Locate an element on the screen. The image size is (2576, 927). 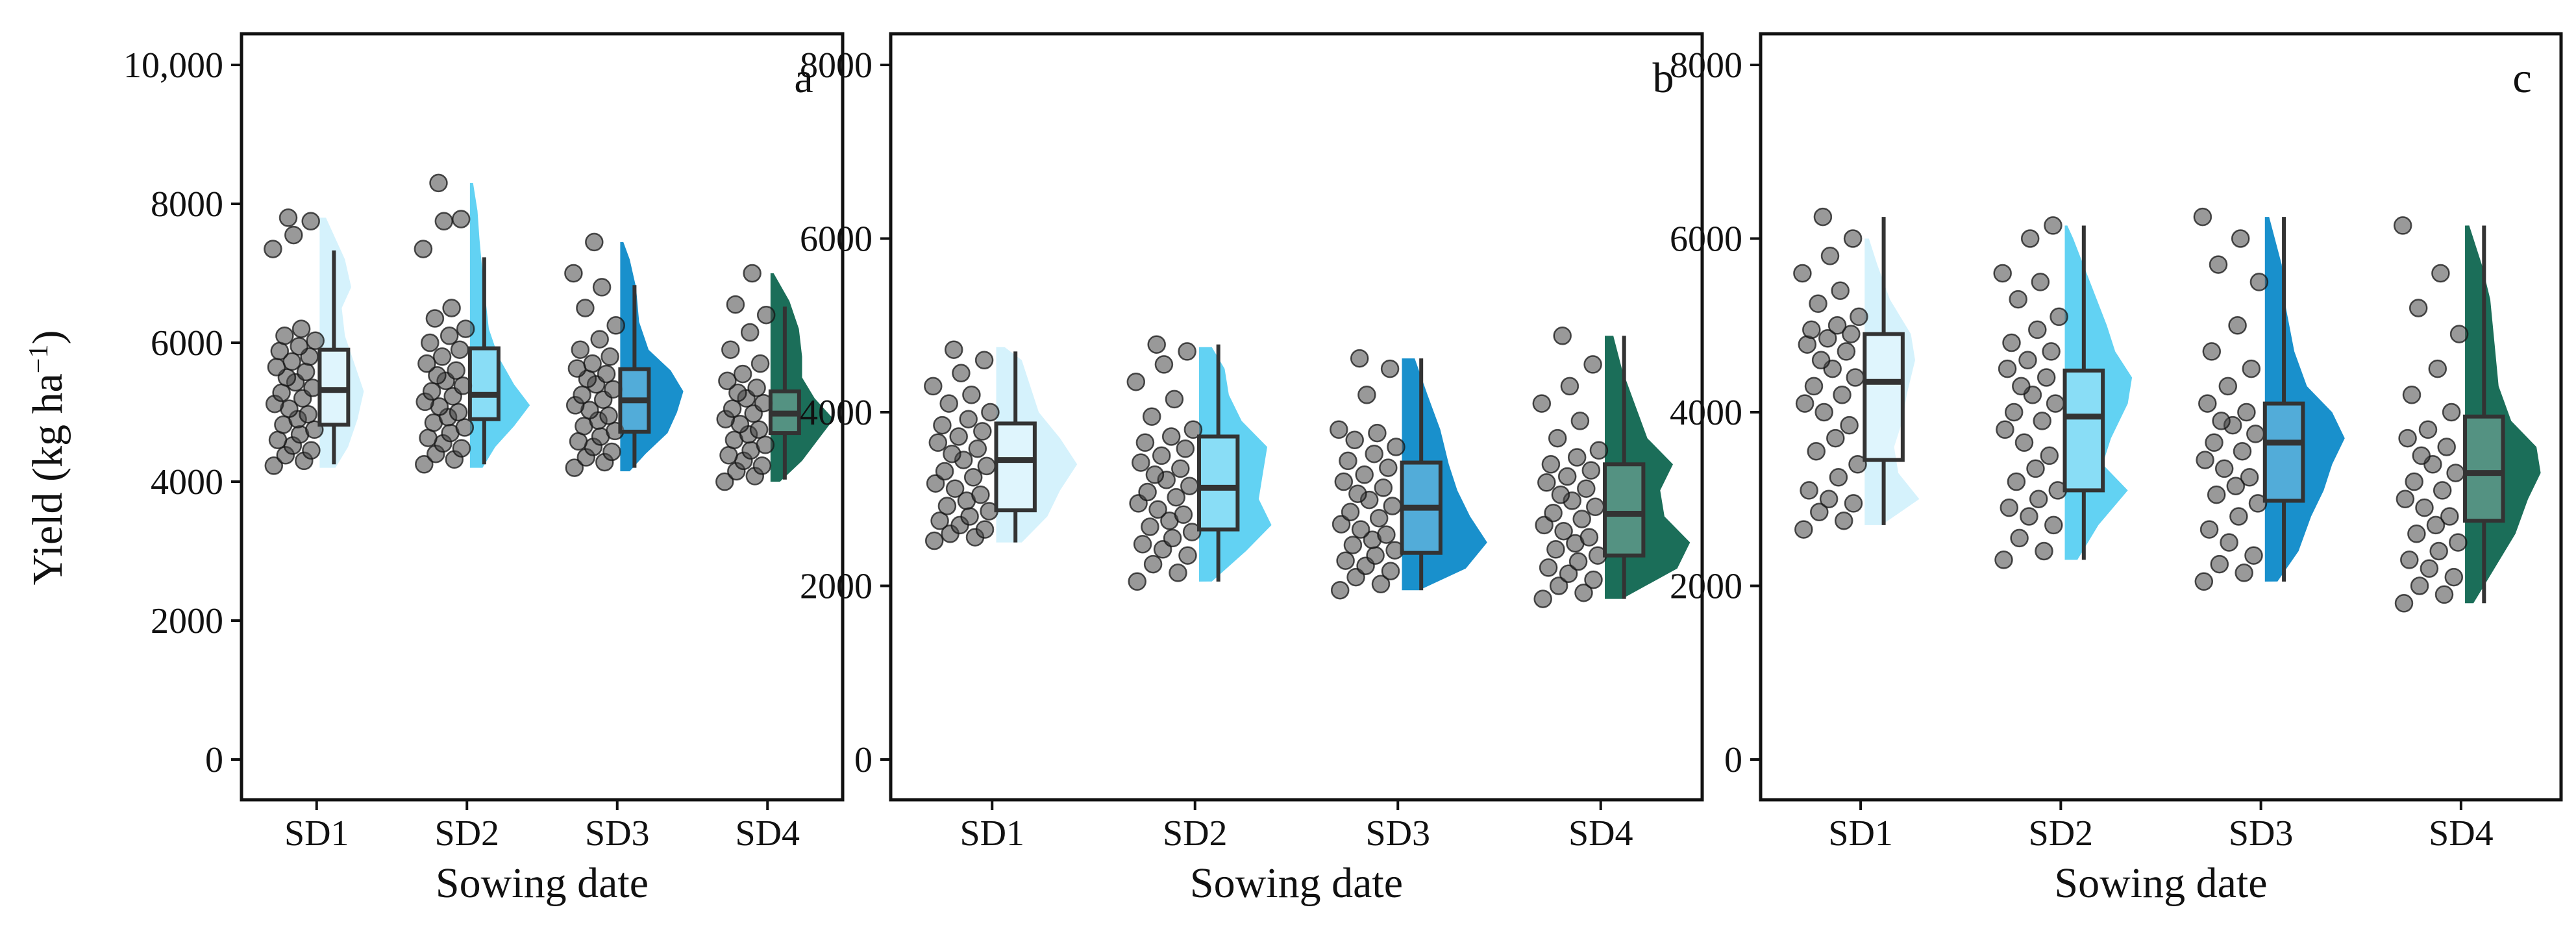
y-tick-label: 2000 is located at coordinates (836, 587).